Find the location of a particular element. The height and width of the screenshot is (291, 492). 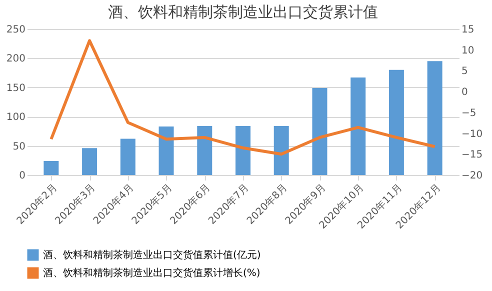

legend-label: 酒、饮料和精制茶制造业出口交货值累计值(亿元) is located at coordinates (152, 255).